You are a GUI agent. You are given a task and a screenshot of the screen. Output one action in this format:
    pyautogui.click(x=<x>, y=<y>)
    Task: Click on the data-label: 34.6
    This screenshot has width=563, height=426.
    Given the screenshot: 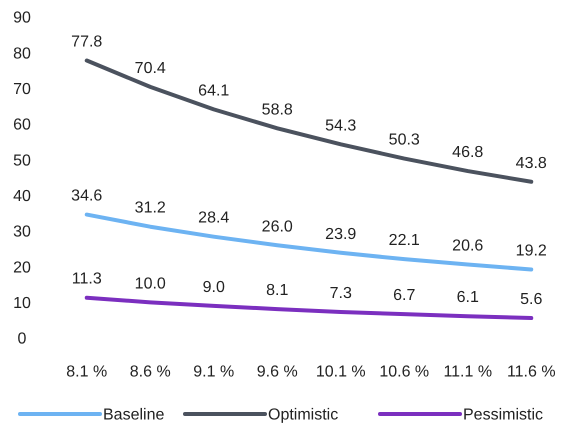 What is the action you would take?
    pyautogui.click(x=86, y=196)
    